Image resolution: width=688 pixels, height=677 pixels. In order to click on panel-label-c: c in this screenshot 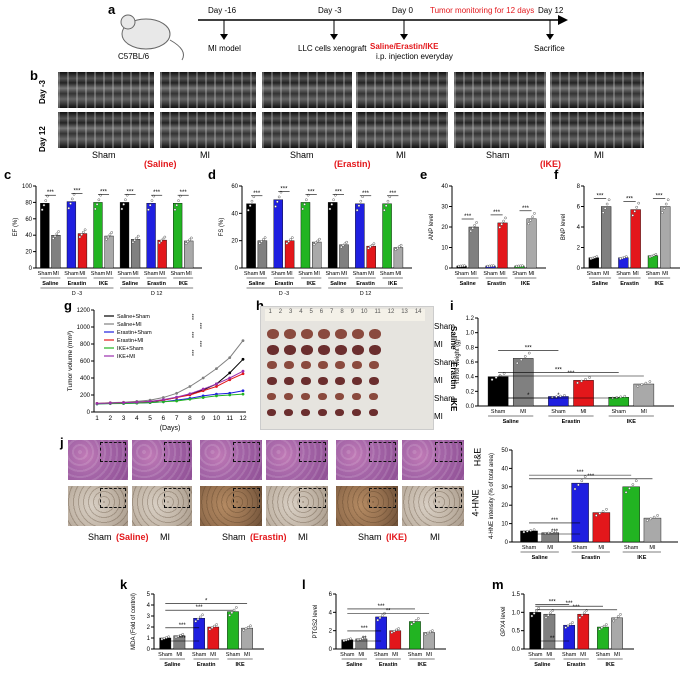, I will do `click(8, 174)`.